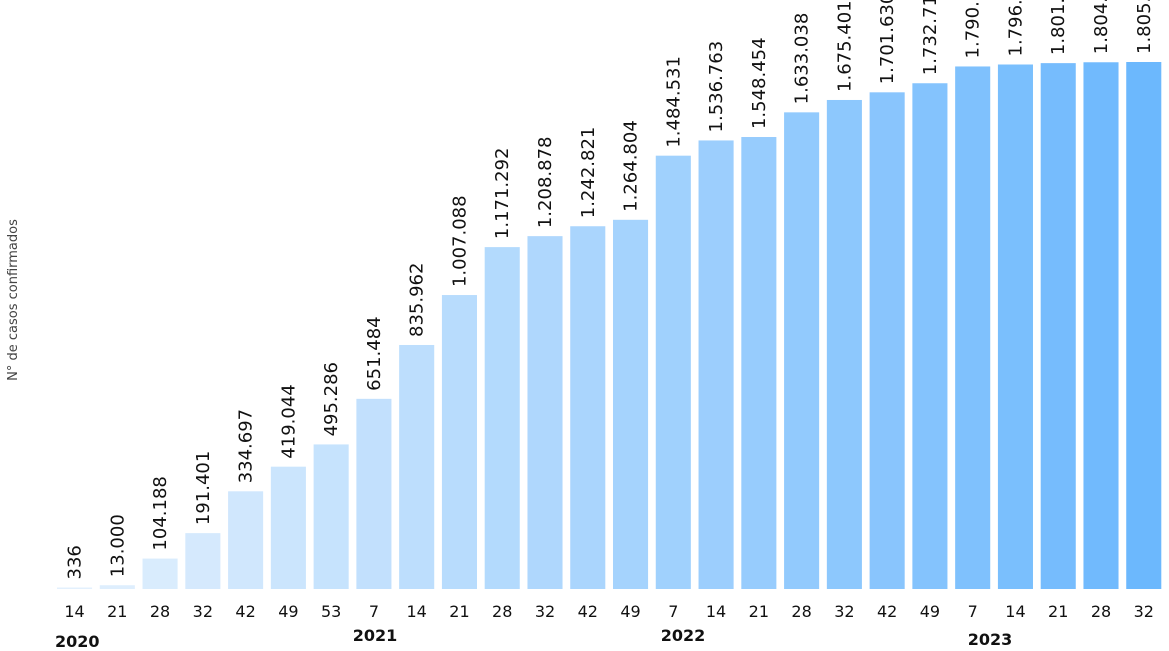 This screenshot has height=651, width=1169. I want to click on data-label-7: 651.484, so click(374, 353).